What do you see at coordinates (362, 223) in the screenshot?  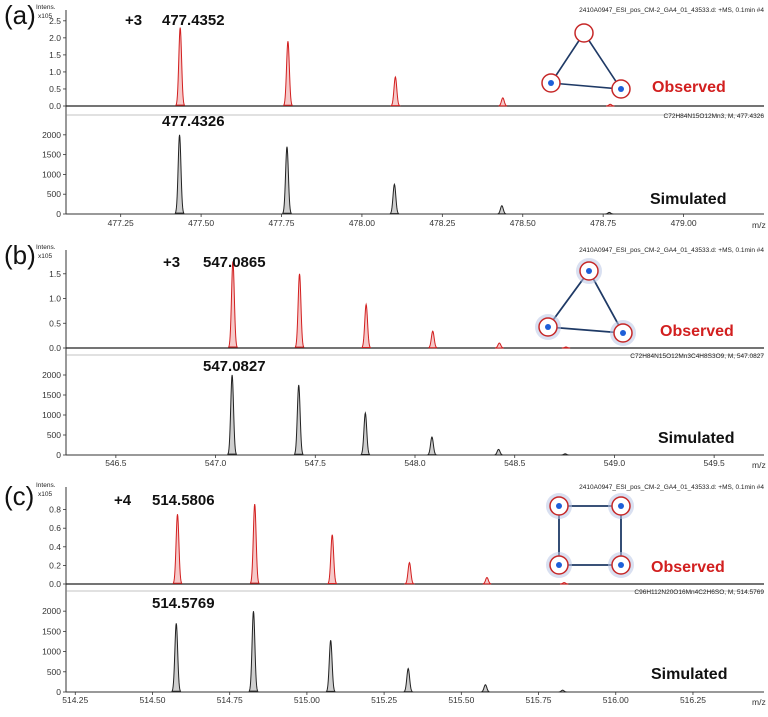 I see `x-tick-label: 478.00` at bounding box center [362, 223].